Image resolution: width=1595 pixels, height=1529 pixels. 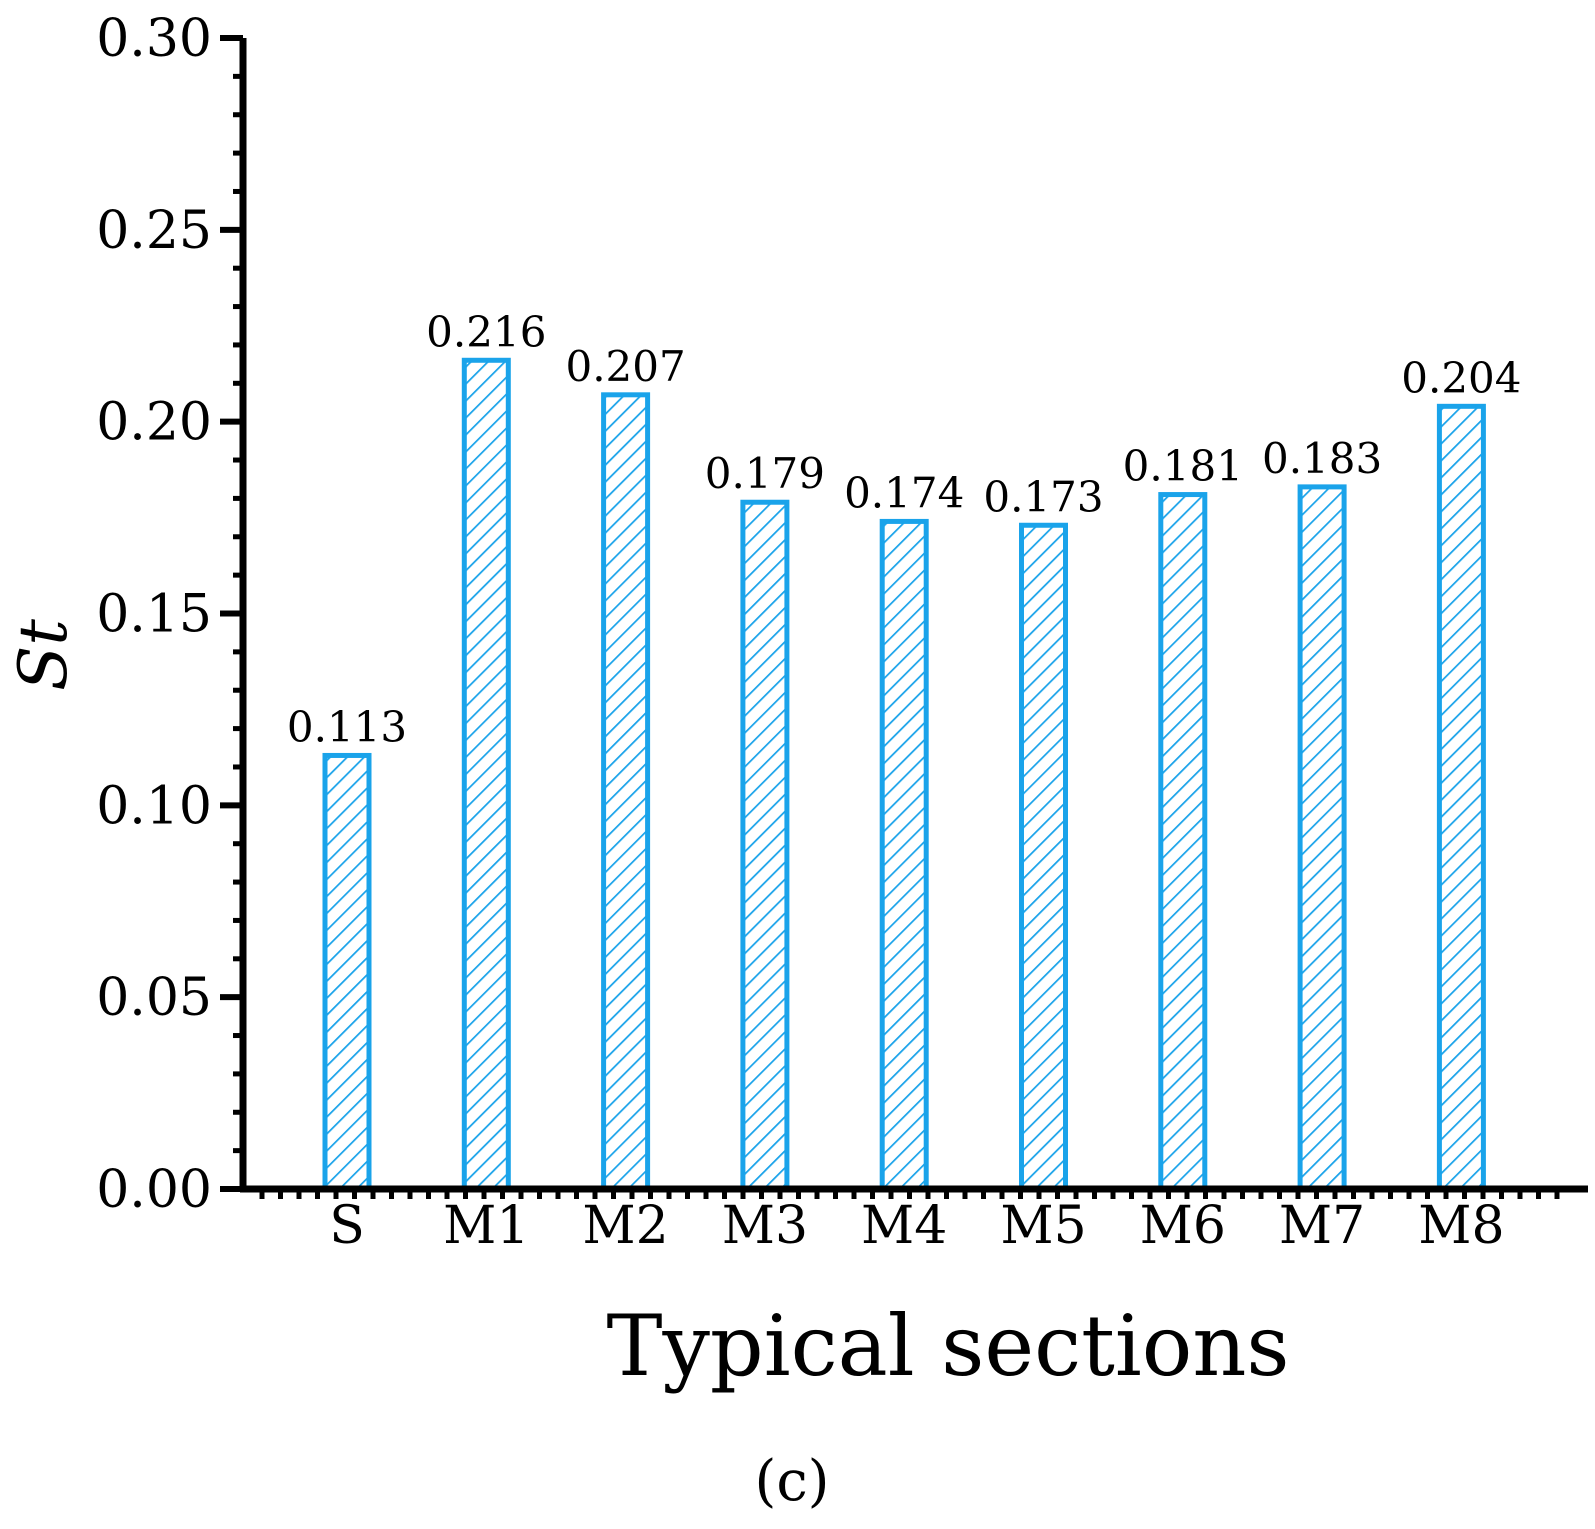 I want to click on x-tick-label-m8: M8, so click(x=1461, y=1226).